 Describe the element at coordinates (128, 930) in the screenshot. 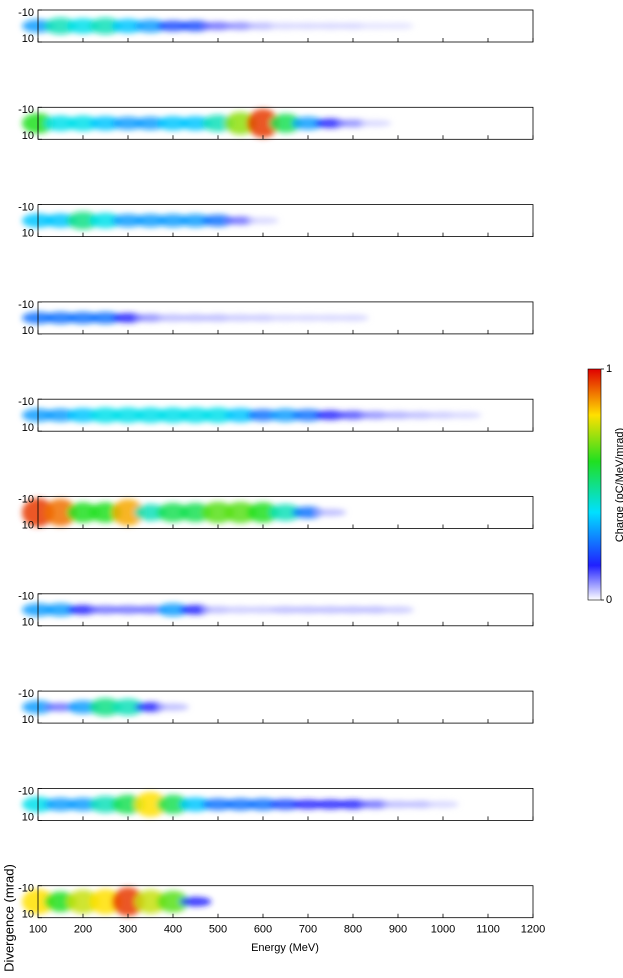

I see `x-tick-label: 300` at that location.